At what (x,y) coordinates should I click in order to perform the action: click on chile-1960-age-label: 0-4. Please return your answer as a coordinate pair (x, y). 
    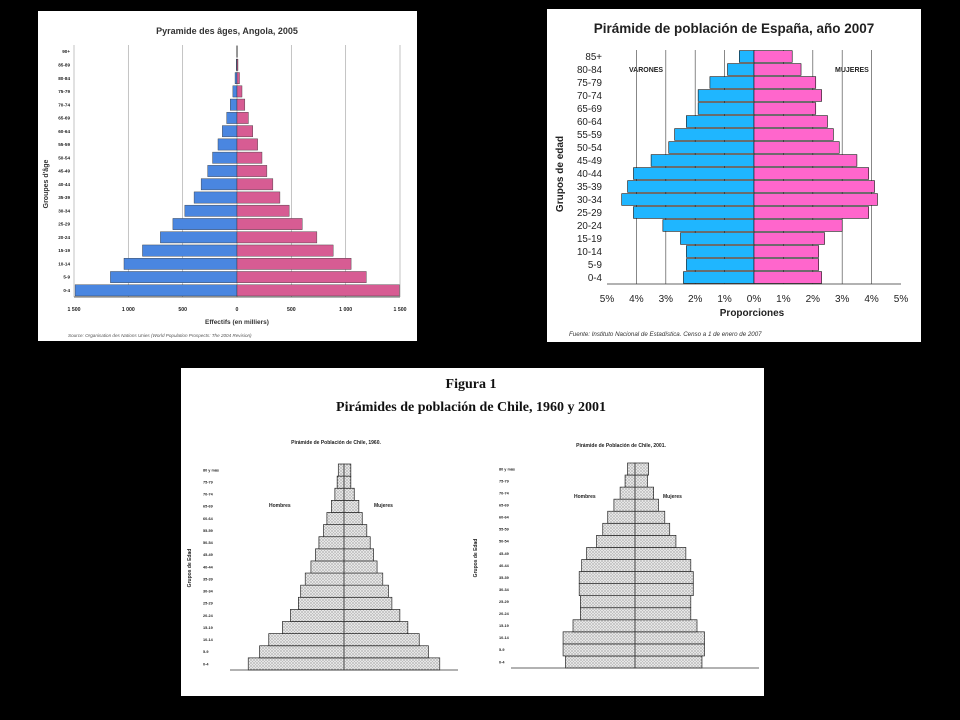
    Looking at the image, I should click on (206, 664).